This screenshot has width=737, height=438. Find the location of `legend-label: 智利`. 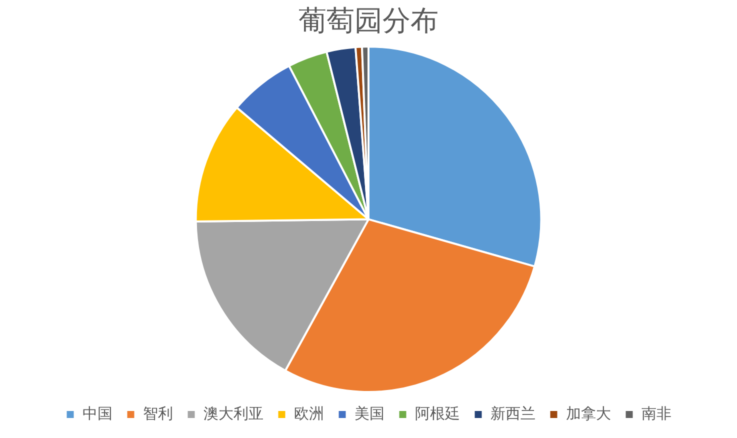

legend-label: 智利 is located at coordinates (157, 413).